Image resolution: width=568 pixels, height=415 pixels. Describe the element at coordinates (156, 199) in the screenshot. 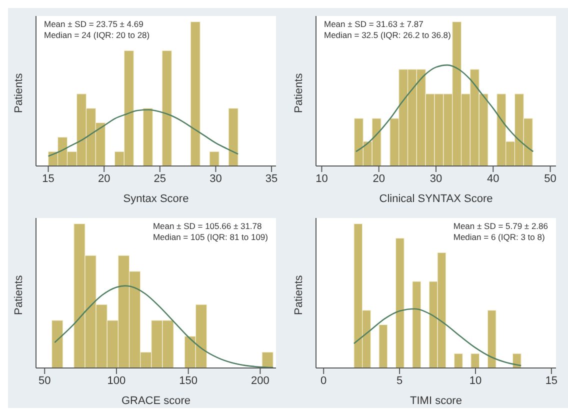

I see `x-axis-title: Syntax Score` at that location.